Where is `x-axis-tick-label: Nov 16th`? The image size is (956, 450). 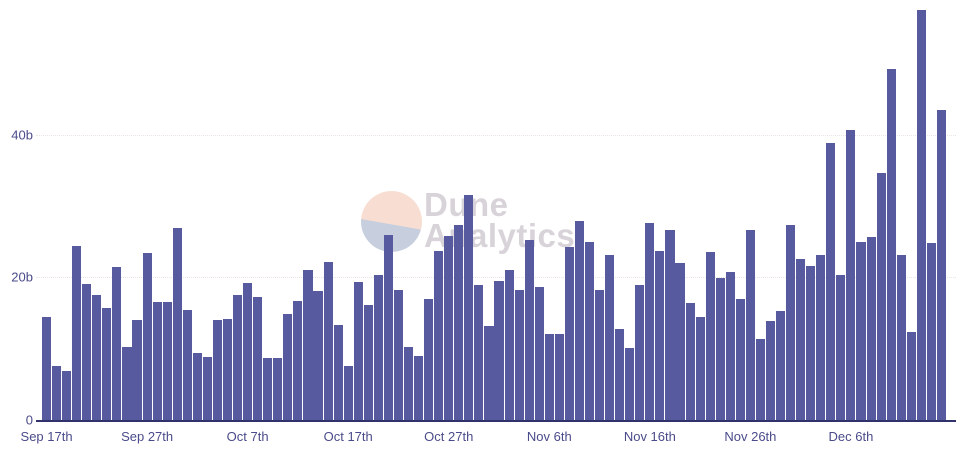 x-axis-tick-label: Nov 16th is located at coordinates (649, 436).